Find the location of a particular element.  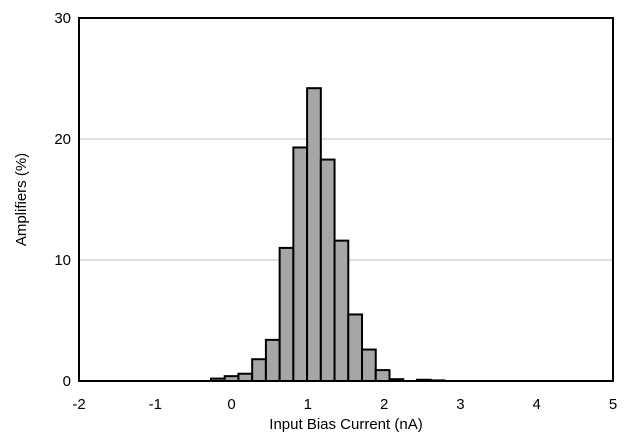

x-axis-ticks: -2 -1 0 1 2 3 4 5 is located at coordinates (344, 404).